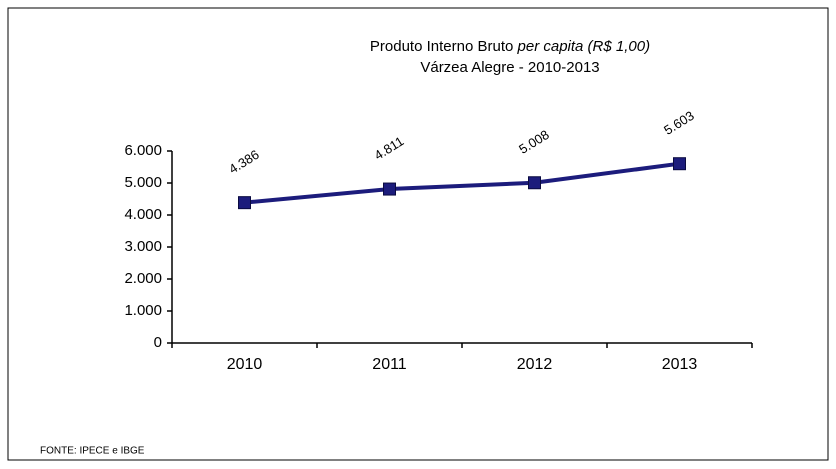  Describe the element at coordinates (143, 214) in the screenshot. I see `y-tick-label: 4.000` at that location.